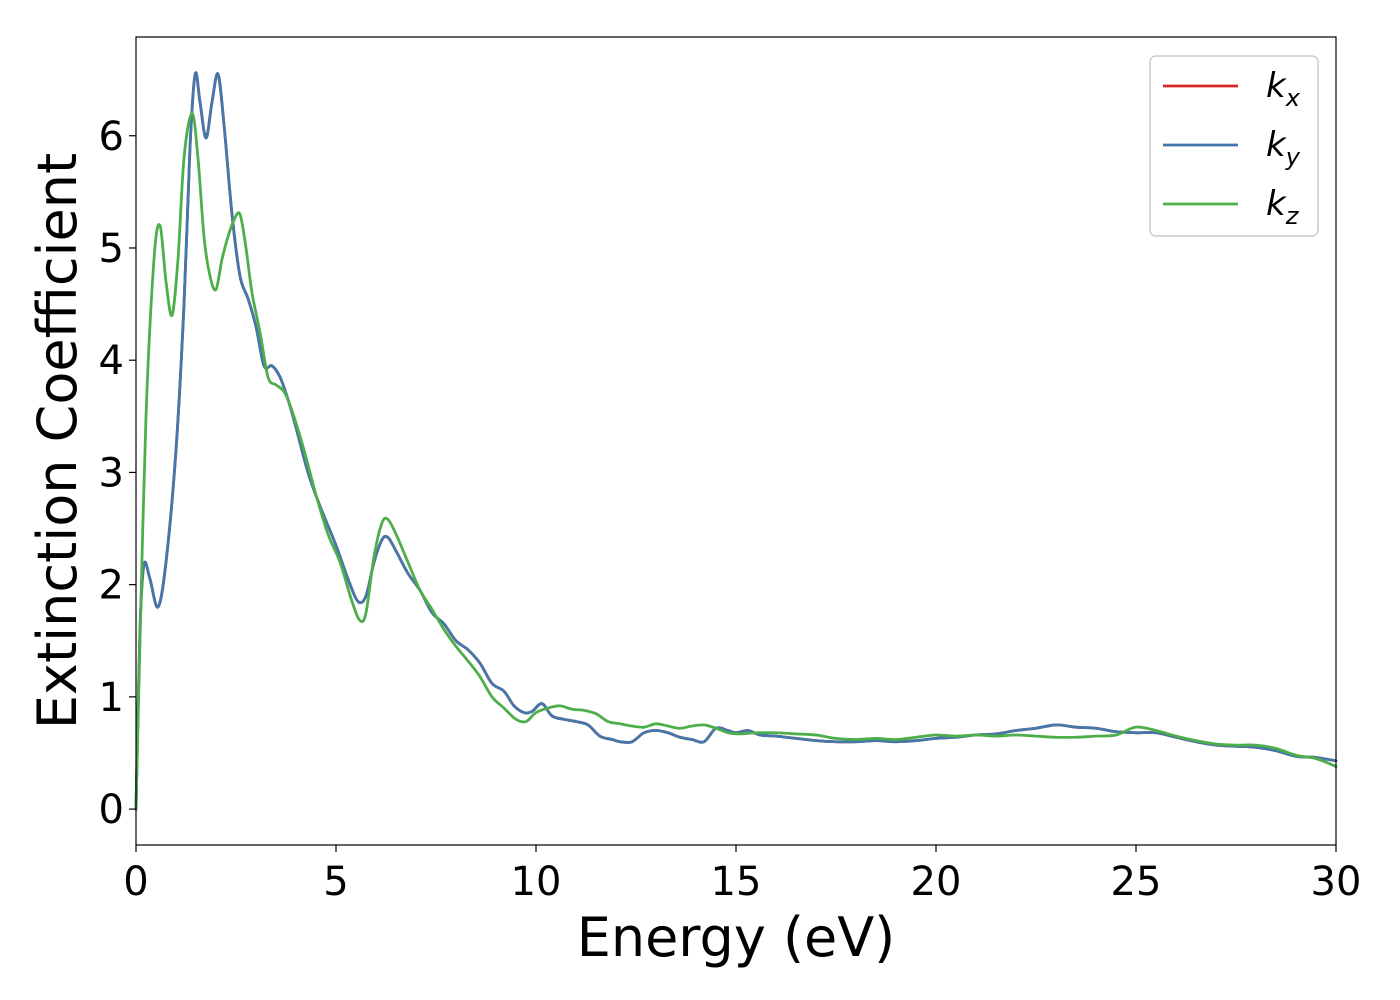  Describe the element at coordinates (936, 882) in the screenshot. I see `x-tick-label: 20` at that location.